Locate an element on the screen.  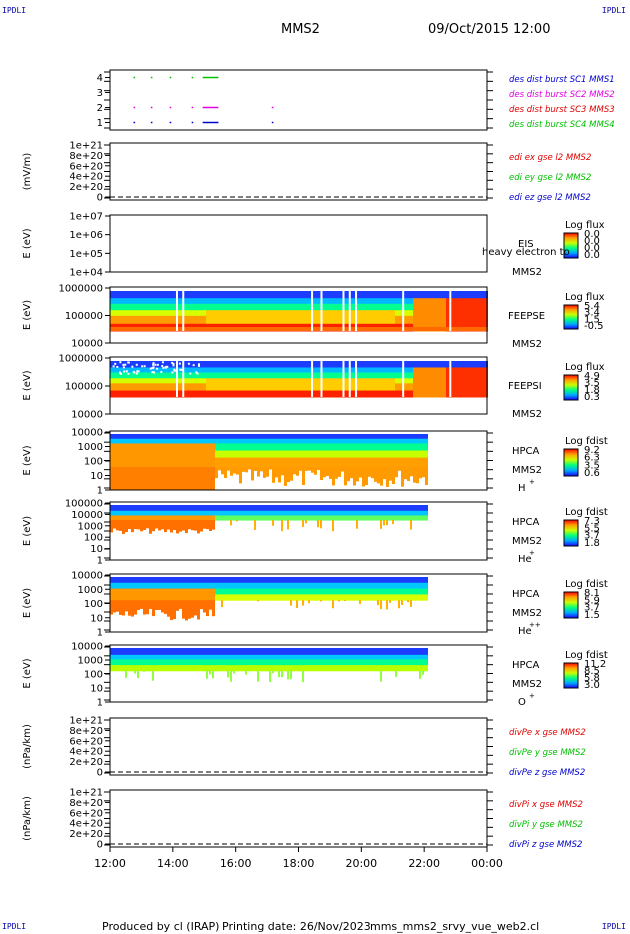
panel-feepsi-colorbar-tick: 1.8 is located at coordinates (592, 390).